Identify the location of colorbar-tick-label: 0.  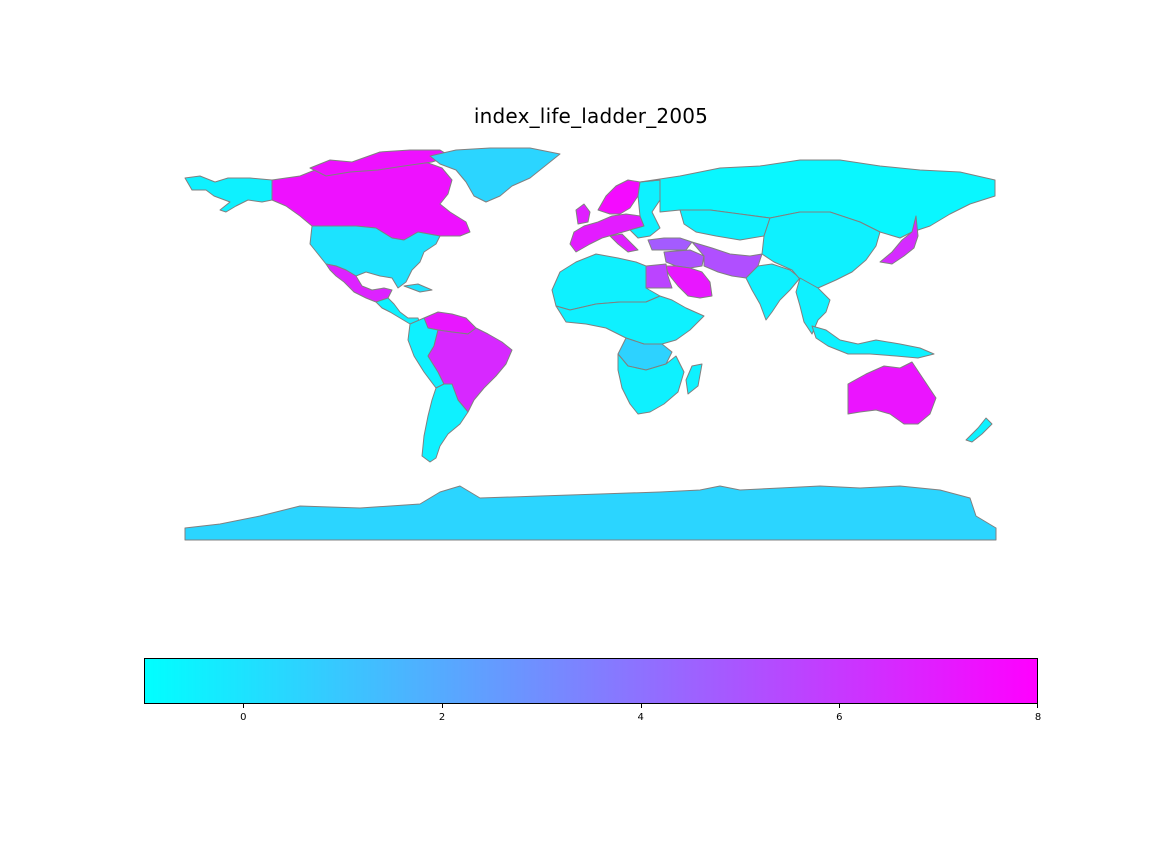
(243, 717).